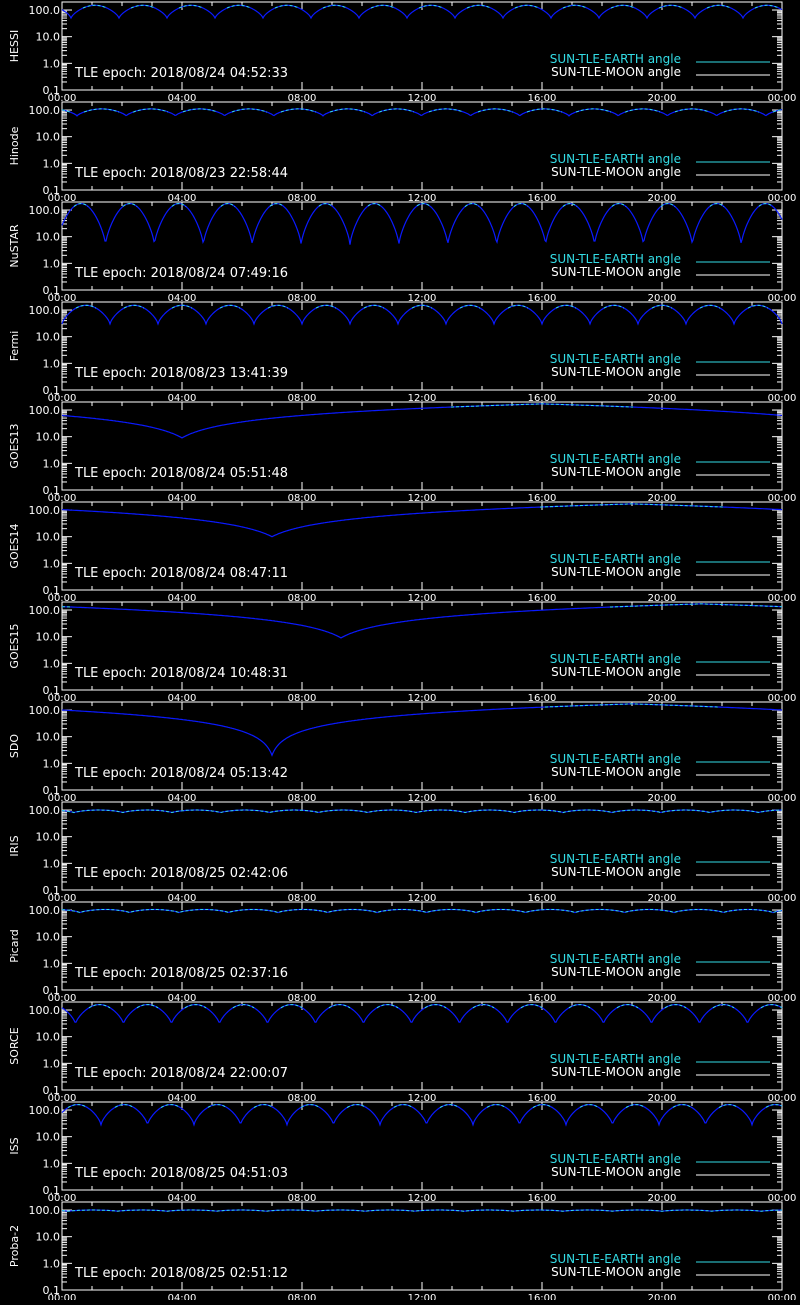  Describe the element at coordinates (14, 946) in the screenshot. I see `satellite-name: Picard` at that location.